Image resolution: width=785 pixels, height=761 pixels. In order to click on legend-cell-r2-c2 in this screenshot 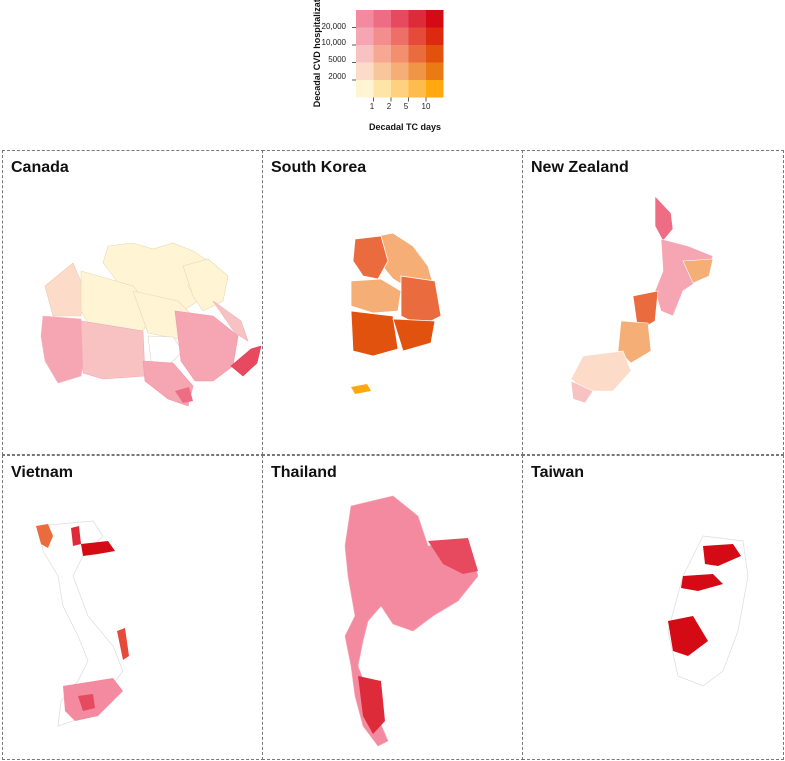, I will do `click(400, 54)`.